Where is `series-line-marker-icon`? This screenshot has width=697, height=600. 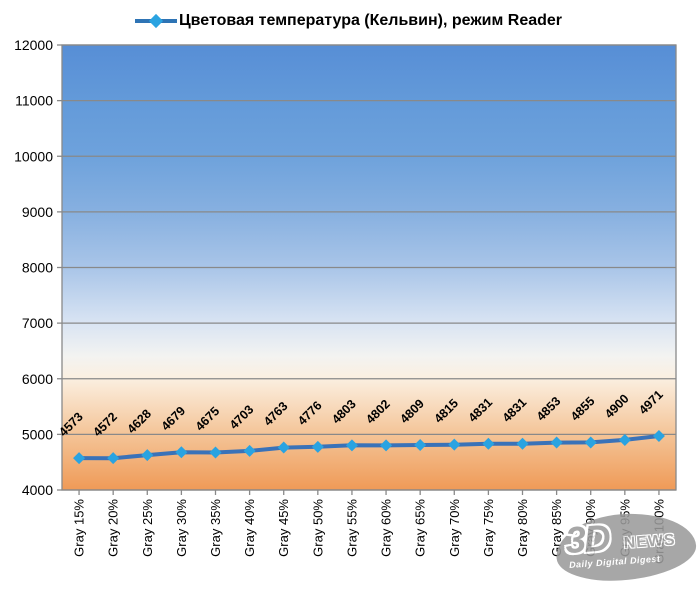
series-line-marker-icon is located at coordinates (155, 21).